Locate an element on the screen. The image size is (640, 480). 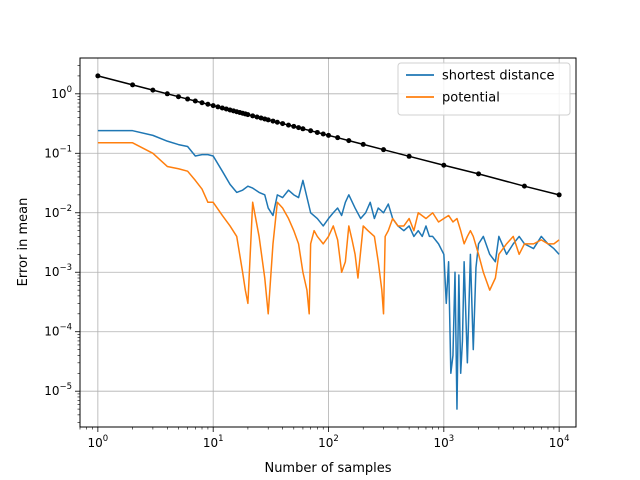
x-tick-label: 10³ is located at coordinates (443, 442).